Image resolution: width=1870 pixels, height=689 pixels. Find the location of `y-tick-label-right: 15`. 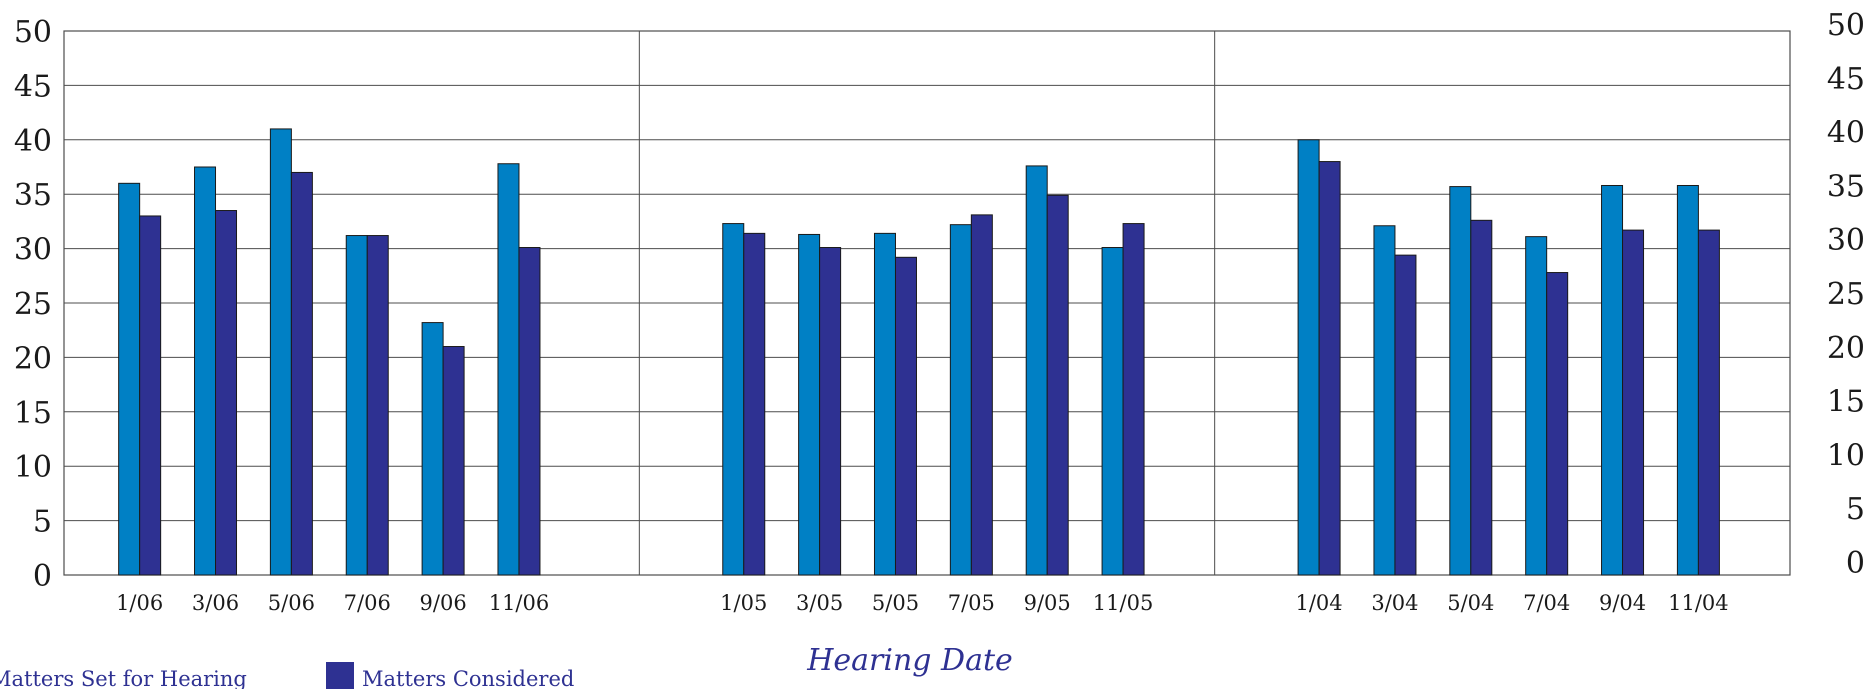

y-tick-label-right: 15 is located at coordinates (1846, 402).